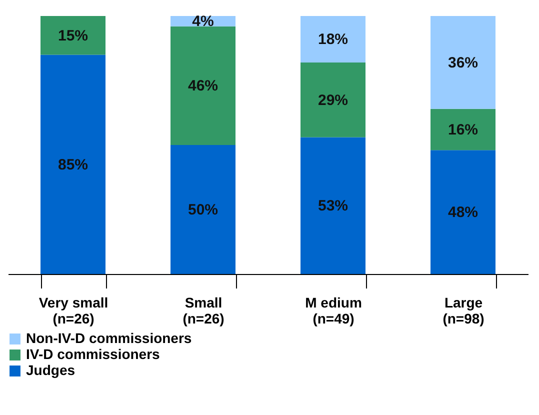 This screenshot has height=415, width=539. I want to click on data-label: 15%, so click(73, 35).